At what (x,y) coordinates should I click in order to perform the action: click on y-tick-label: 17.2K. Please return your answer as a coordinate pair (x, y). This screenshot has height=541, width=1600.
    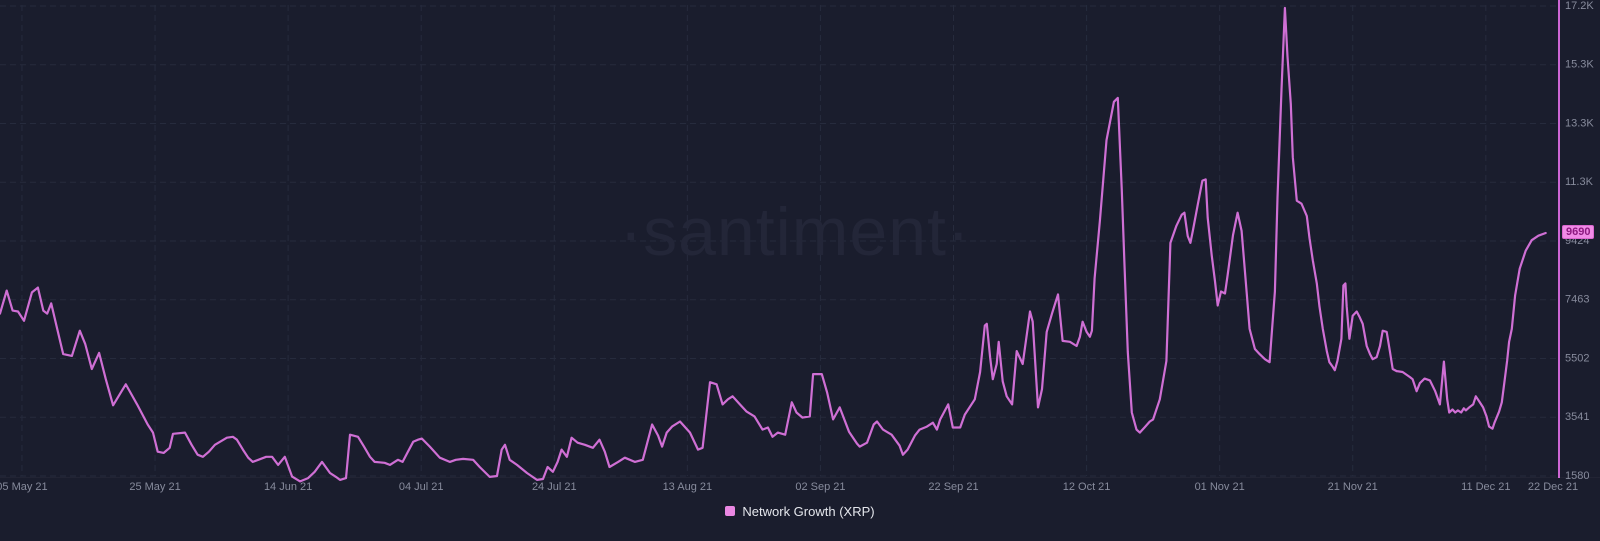
    Looking at the image, I should click on (1579, 6).